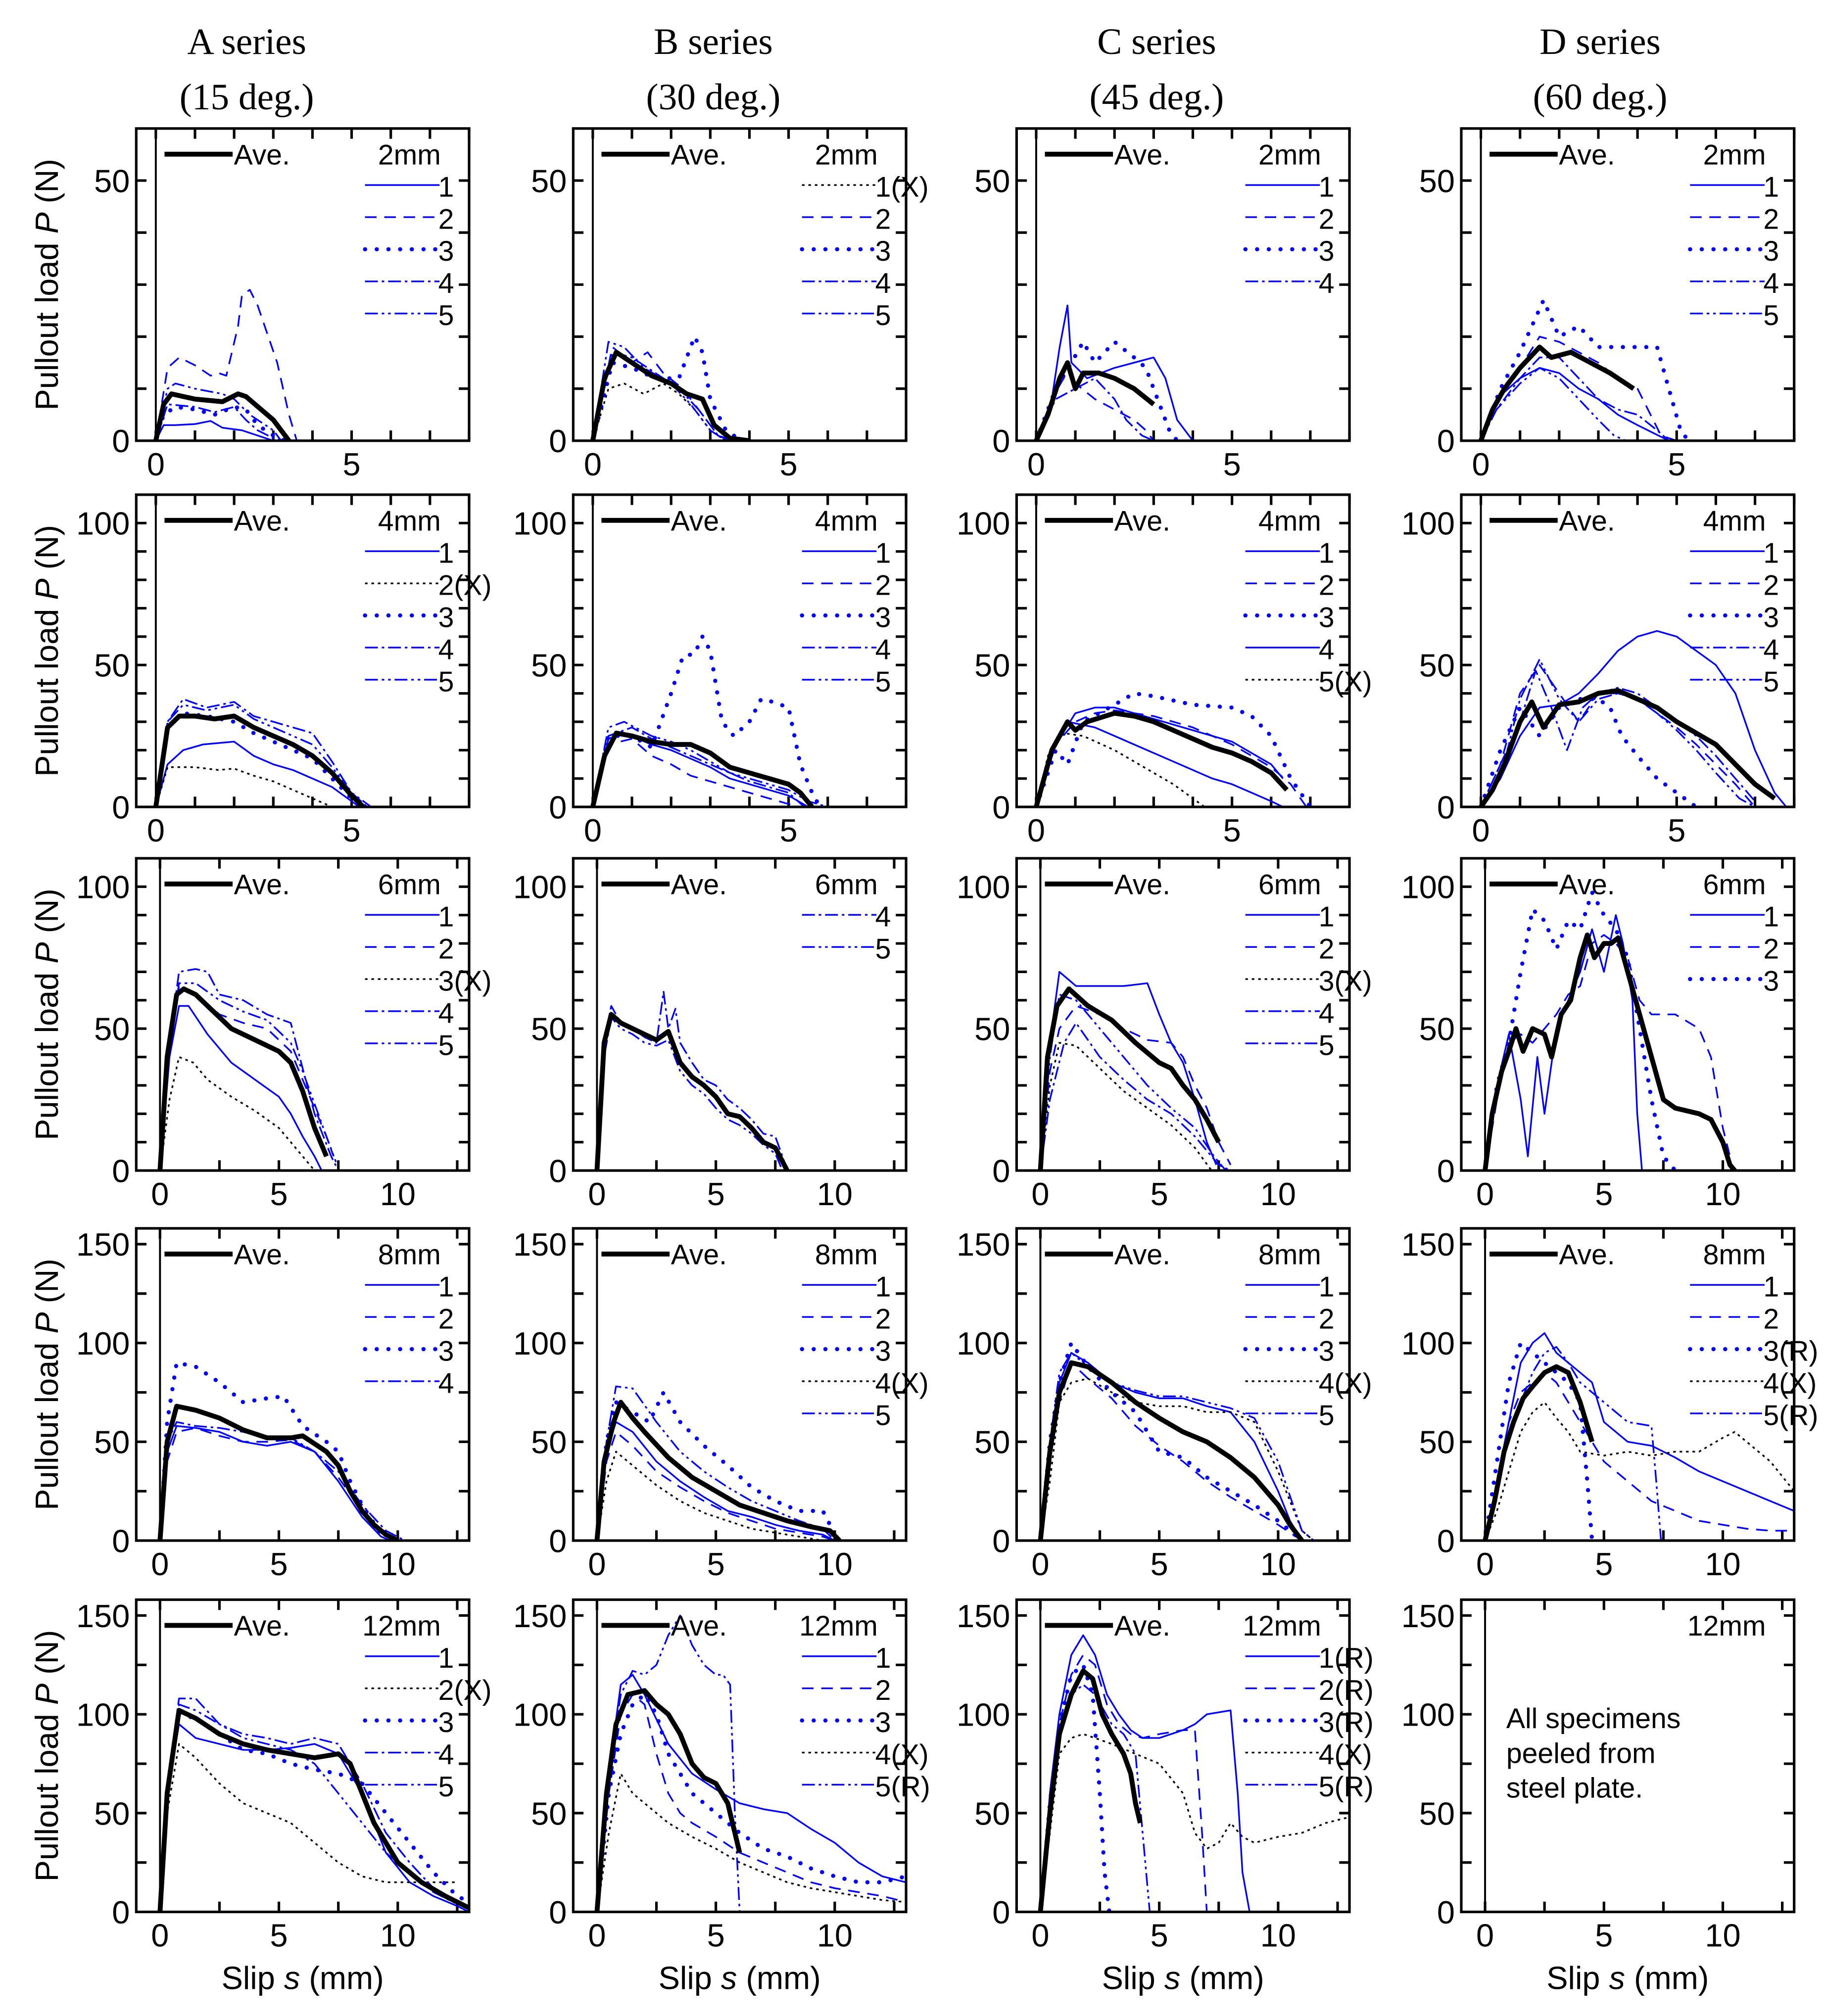  What do you see at coordinates (846, 155) in the screenshot?
I see `size-label: 2mm` at bounding box center [846, 155].